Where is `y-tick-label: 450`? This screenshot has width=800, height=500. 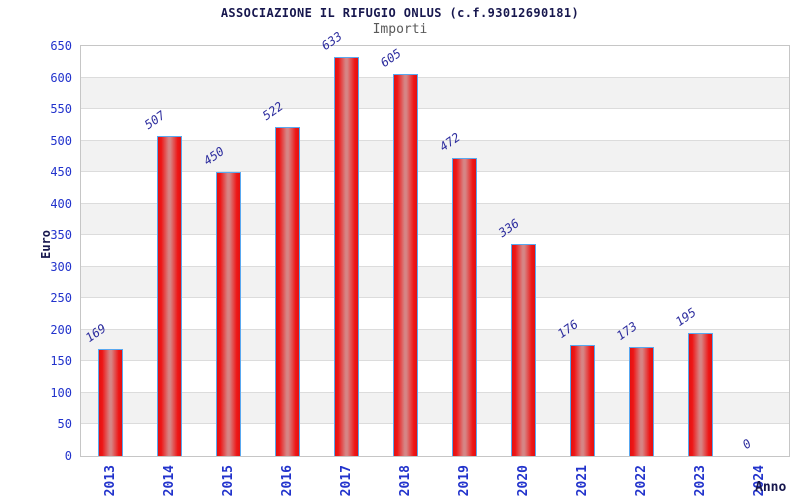 y-tick-label: 450 is located at coordinates (61, 172).